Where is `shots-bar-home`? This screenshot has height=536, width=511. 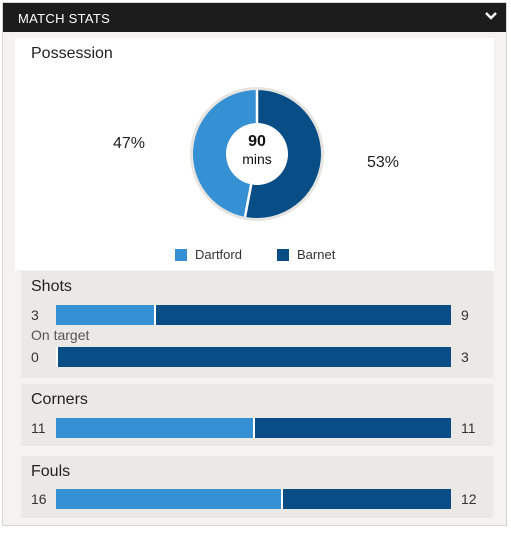 shots-bar-home is located at coordinates (105, 315).